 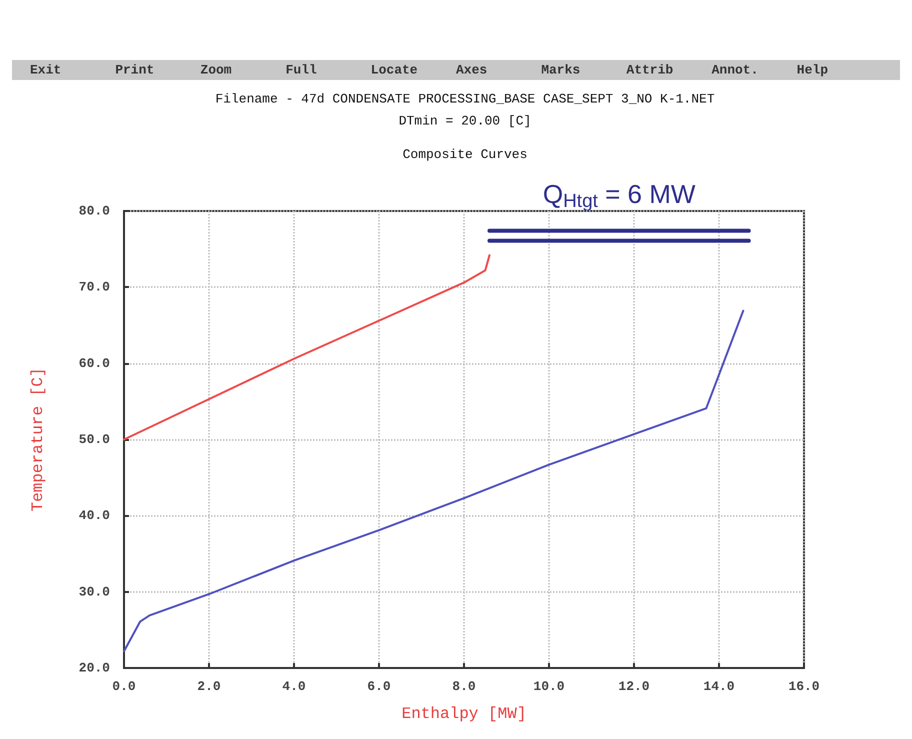 I want to click on y-tick-label: 30.0, so click(x=94, y=592).